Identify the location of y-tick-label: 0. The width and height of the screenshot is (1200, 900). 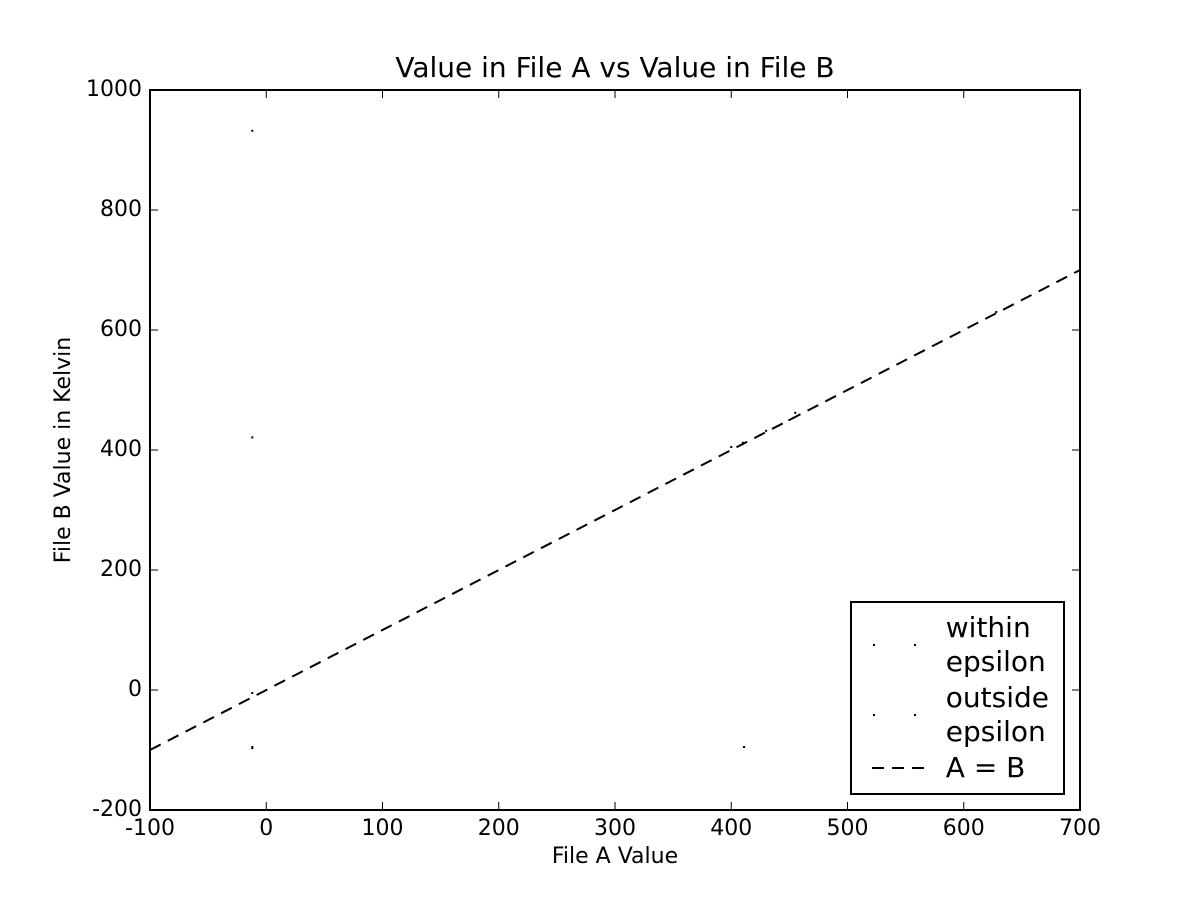
(135, 689).